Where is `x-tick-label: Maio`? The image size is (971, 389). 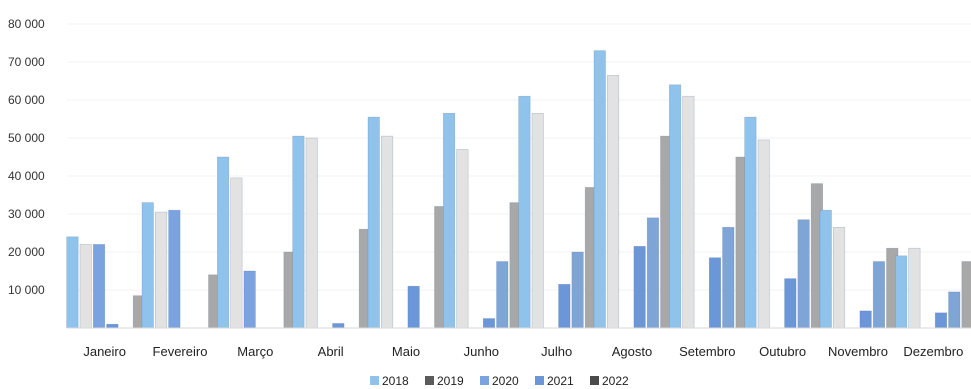
x-tick-label: Maio is located at coordinates (406, 351).